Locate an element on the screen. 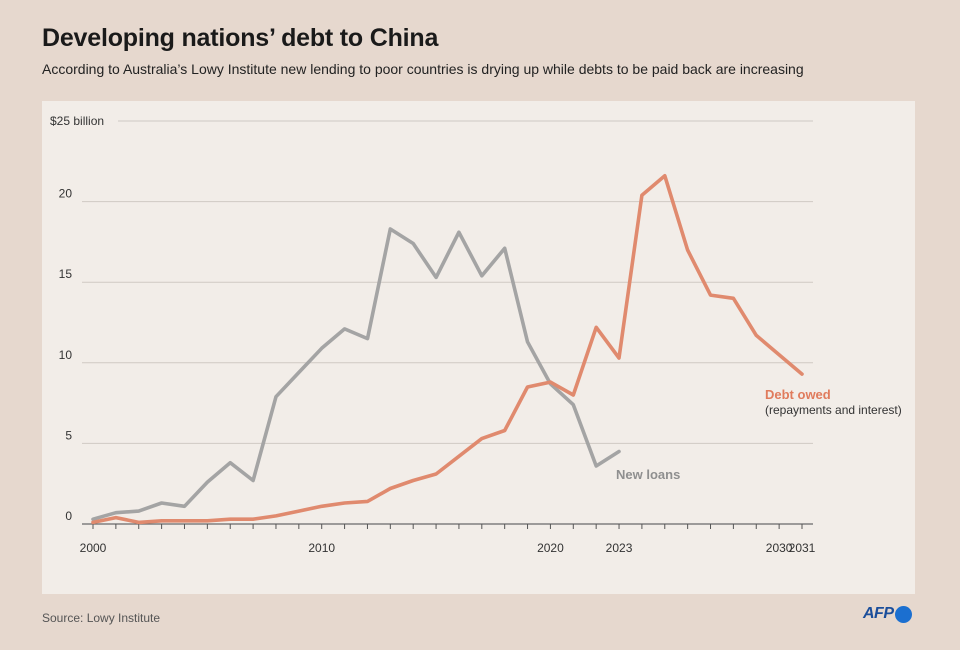  y-tick-label-2: 10 is located at coordinates (66, 355).